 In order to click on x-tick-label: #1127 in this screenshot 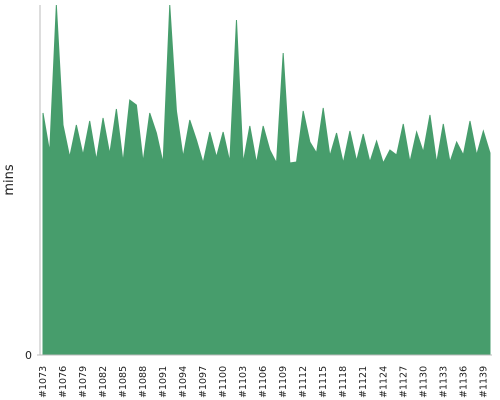, I will do `click(403, 382)`.